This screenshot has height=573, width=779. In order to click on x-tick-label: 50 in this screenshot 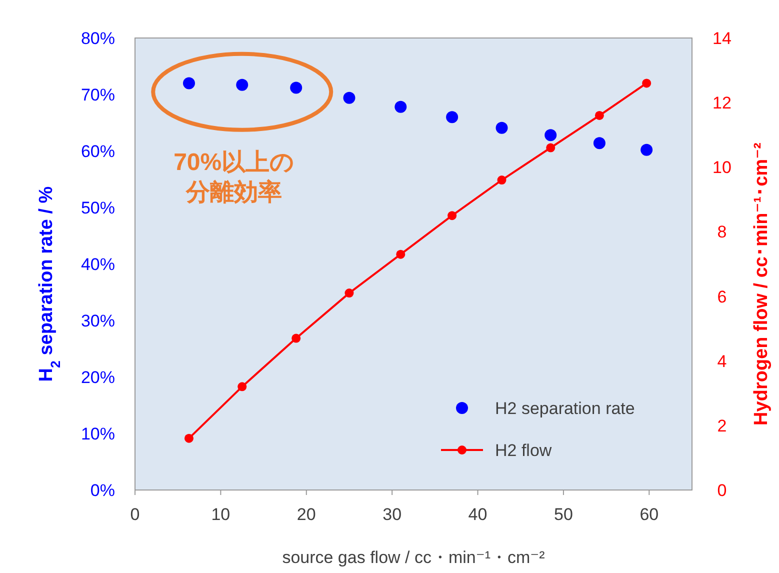, I will do `click(563, 514)`.